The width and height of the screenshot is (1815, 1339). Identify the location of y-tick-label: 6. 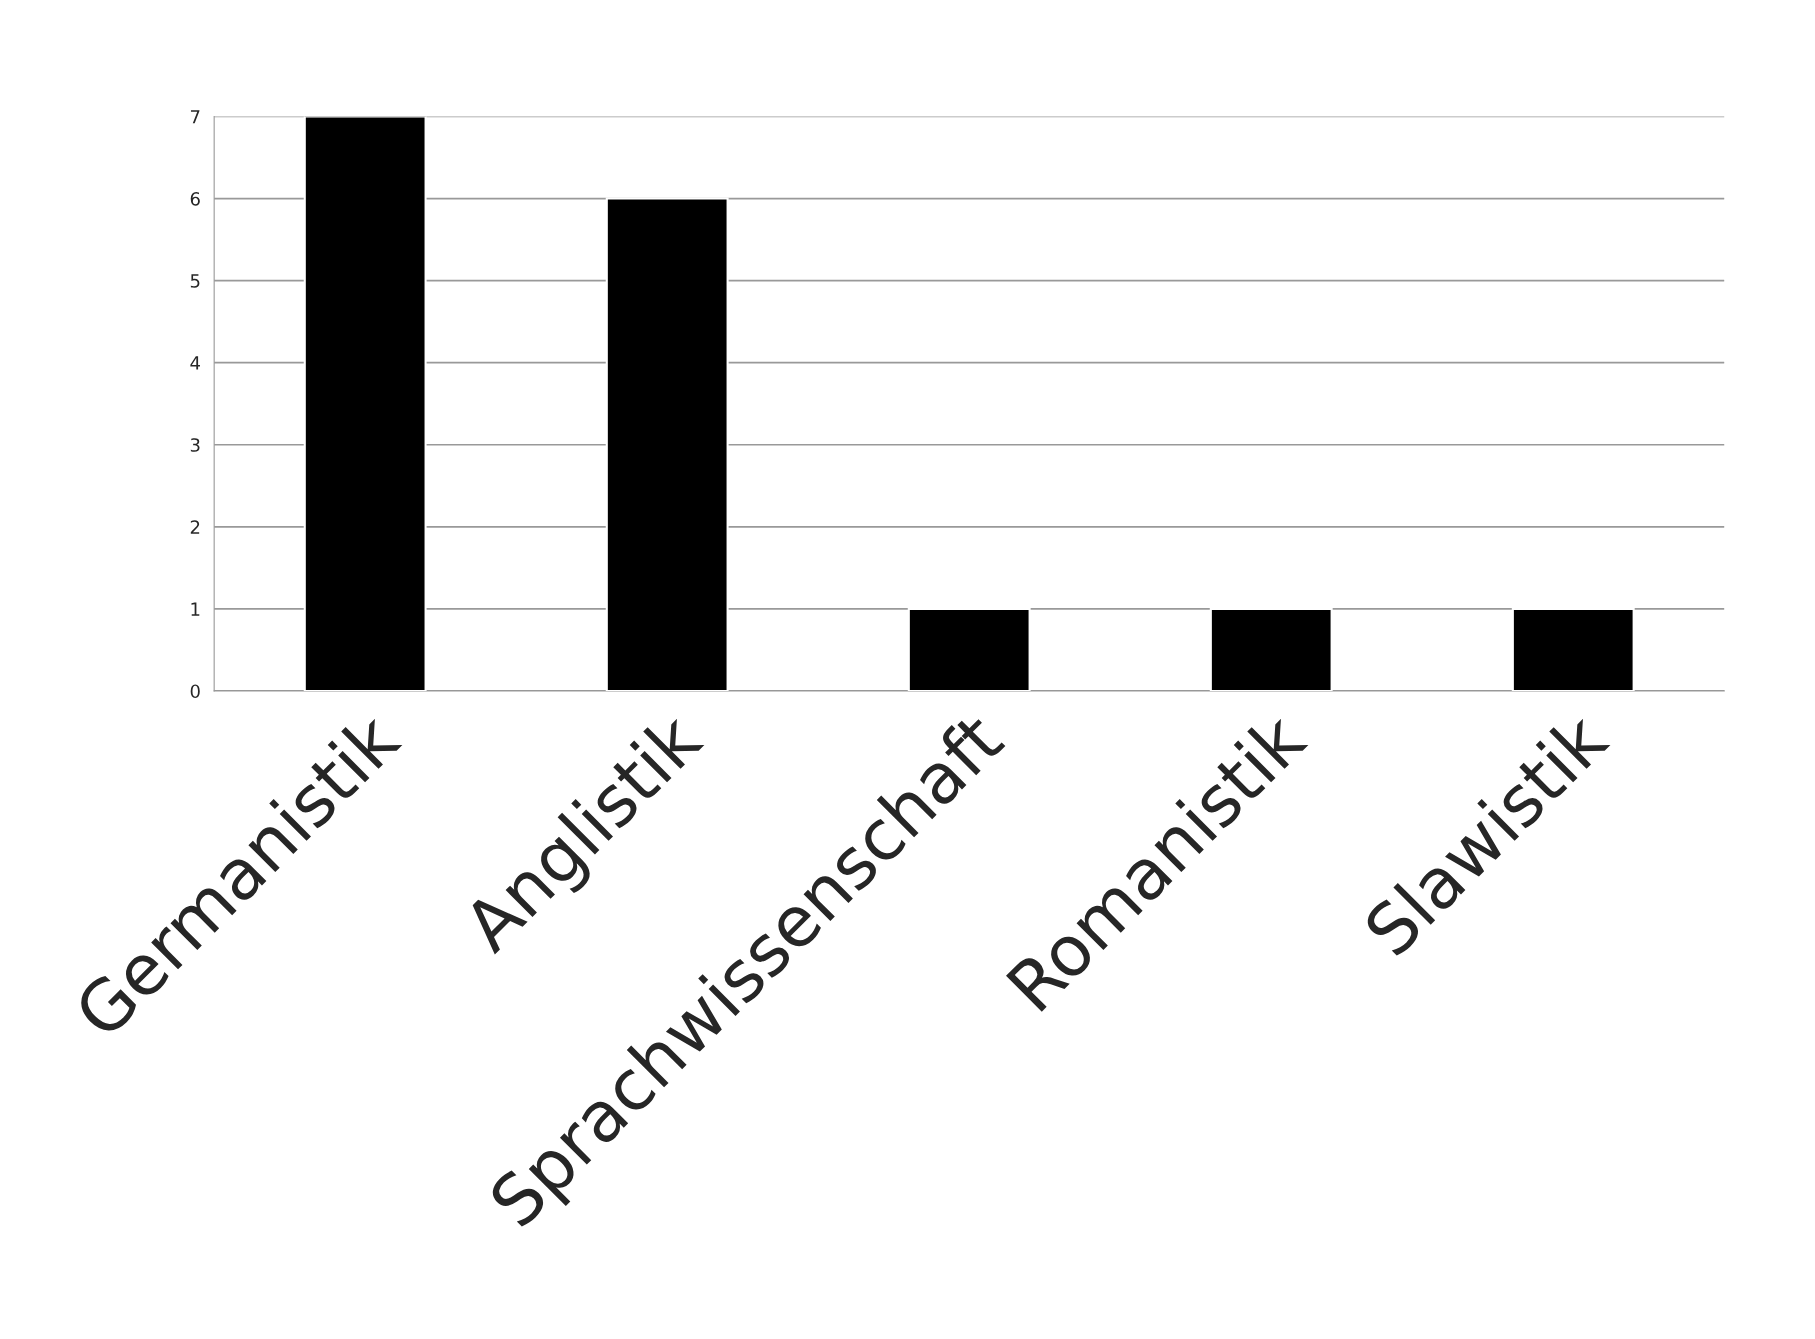
(195, 199).